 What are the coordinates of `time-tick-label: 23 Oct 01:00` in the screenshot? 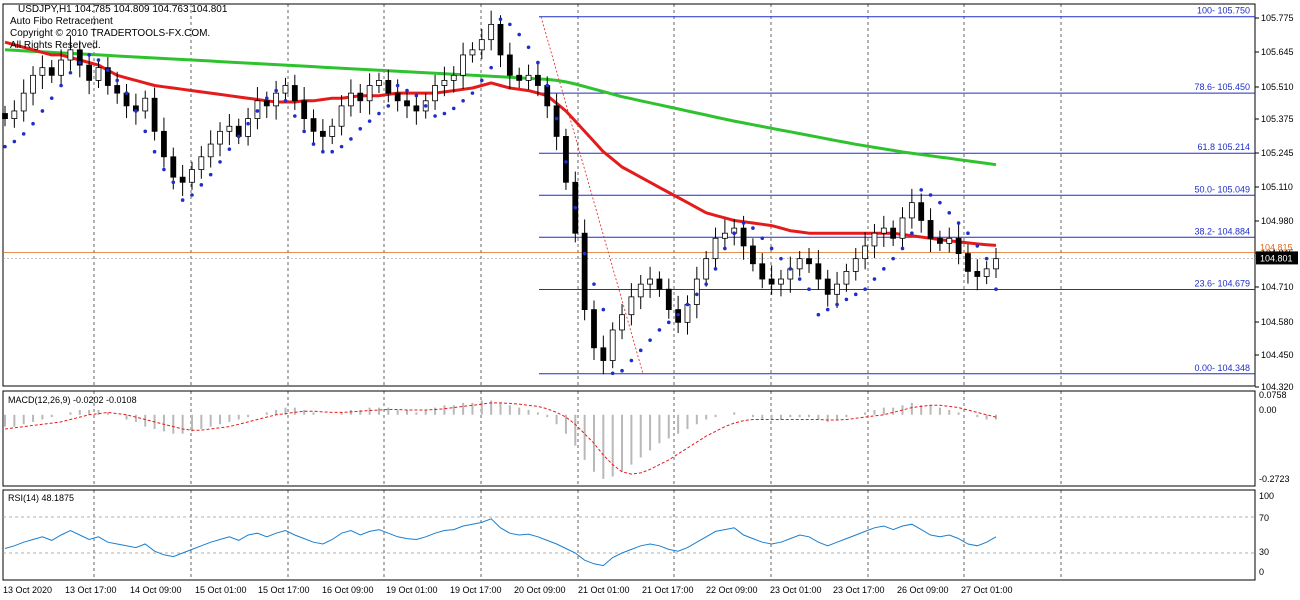 It's located at (796, 590).